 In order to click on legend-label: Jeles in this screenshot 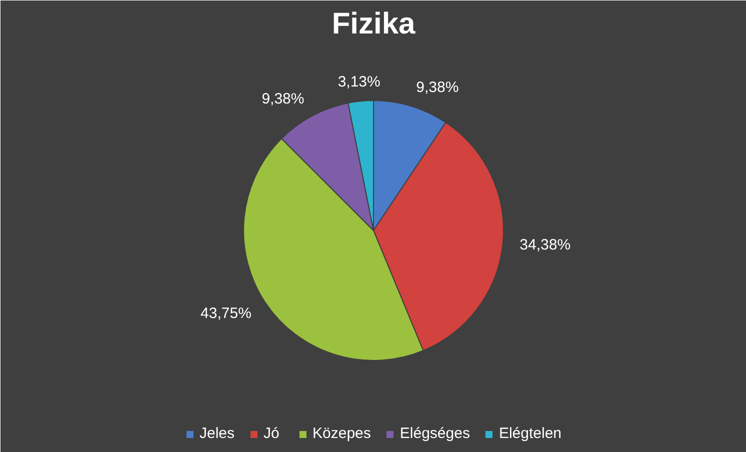, I will do `click(217, 433)`.